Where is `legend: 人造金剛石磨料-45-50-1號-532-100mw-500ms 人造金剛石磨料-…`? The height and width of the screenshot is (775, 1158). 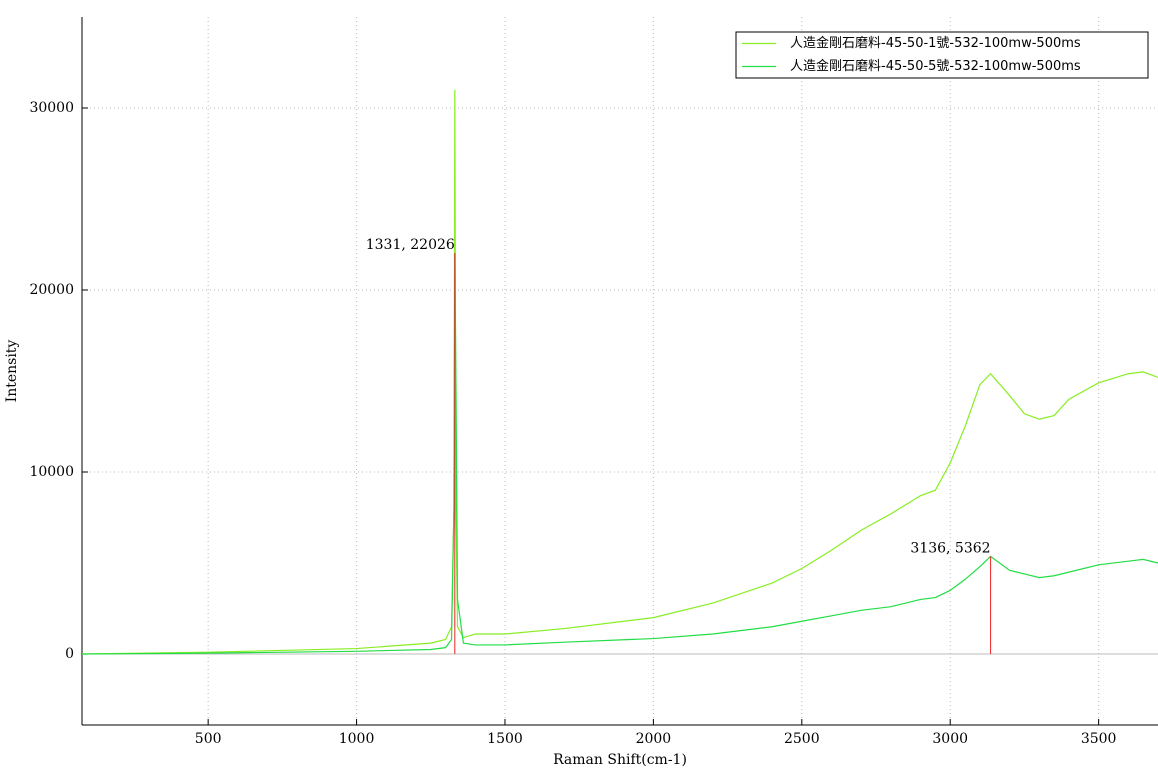
legend: 人造金剛石磨料-45-50-1號-532-100mw-500ms 人造金剛石磨料-… is located at coordinates (942, 55).